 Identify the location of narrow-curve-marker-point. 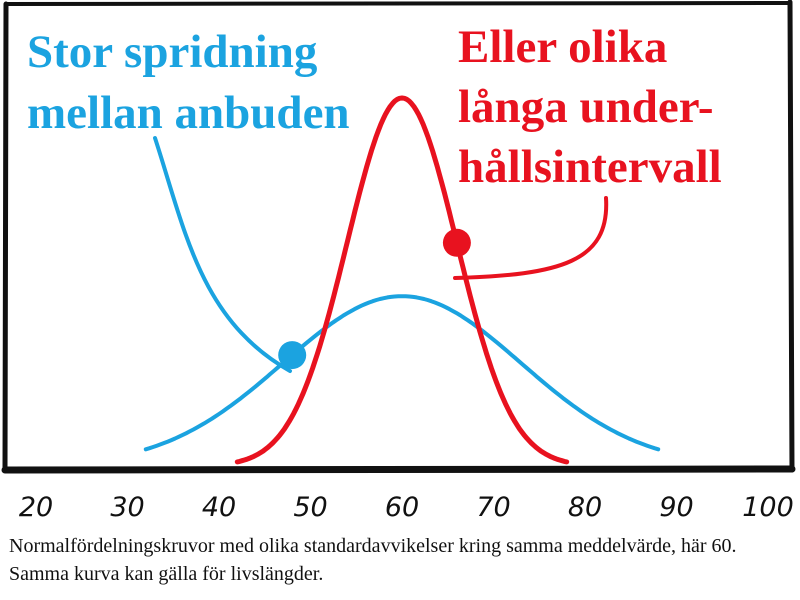
(456, 242).